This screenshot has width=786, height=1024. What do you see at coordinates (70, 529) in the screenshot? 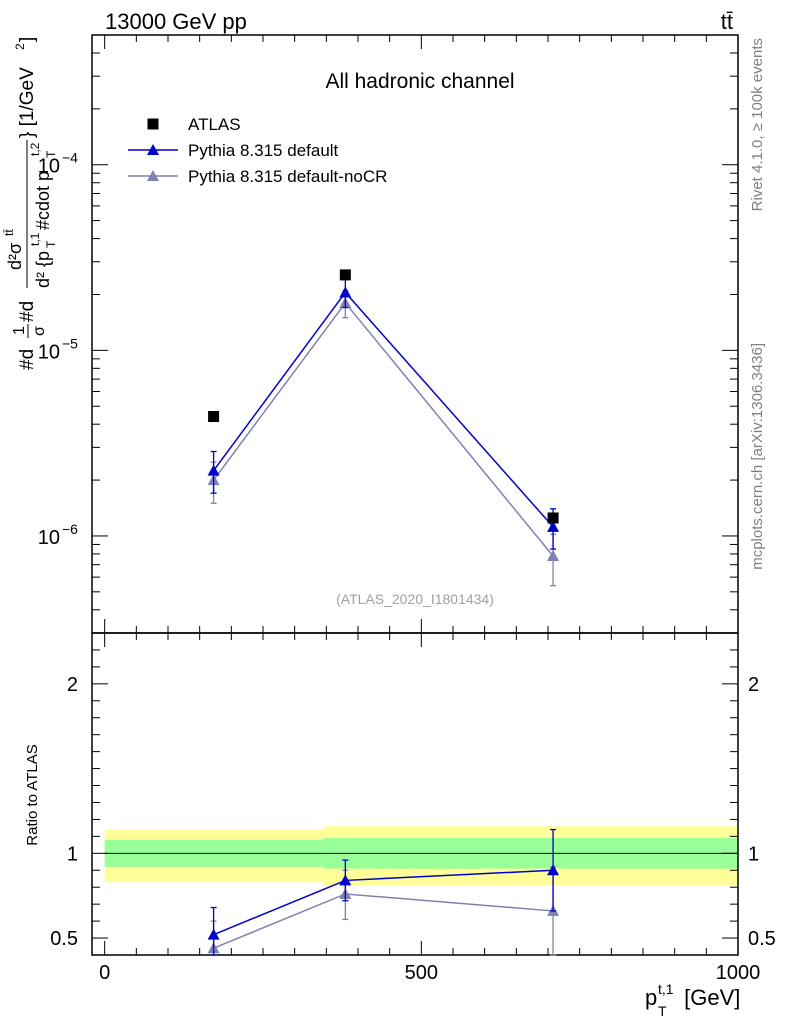
I see `main-y-tick-exponent: −6` at bounding box center [70, 529].